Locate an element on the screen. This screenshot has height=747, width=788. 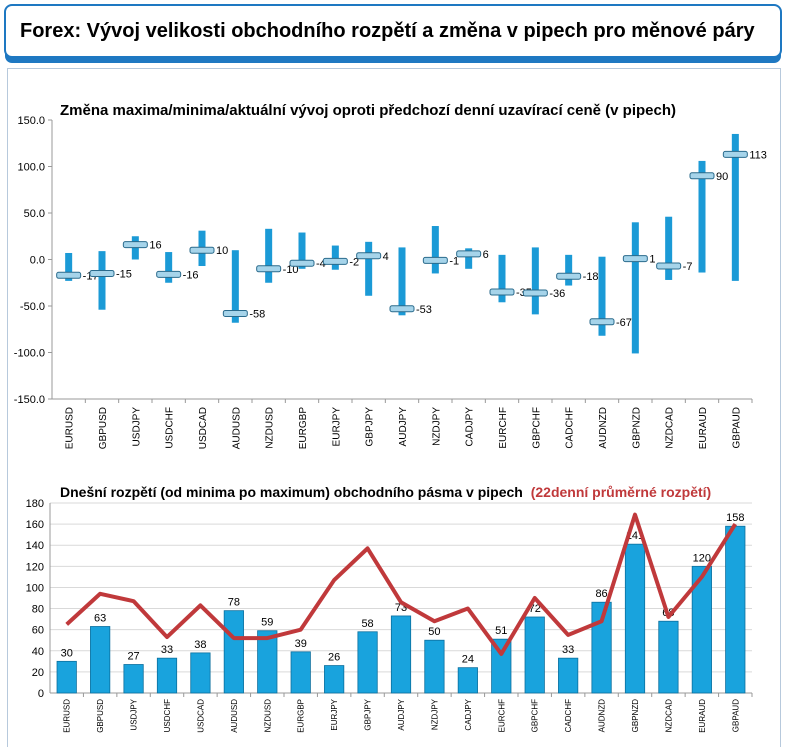
range-bar-audjpy is located at coordinates (402, 281).